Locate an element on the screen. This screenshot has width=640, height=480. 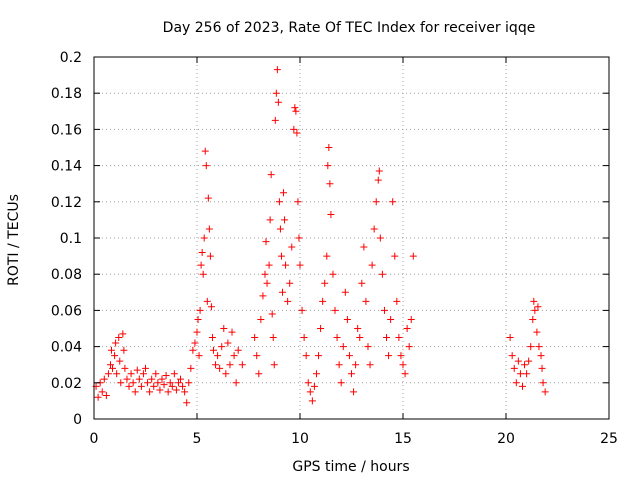
x-tick-label: 20 is located at coordinates (506, 439).